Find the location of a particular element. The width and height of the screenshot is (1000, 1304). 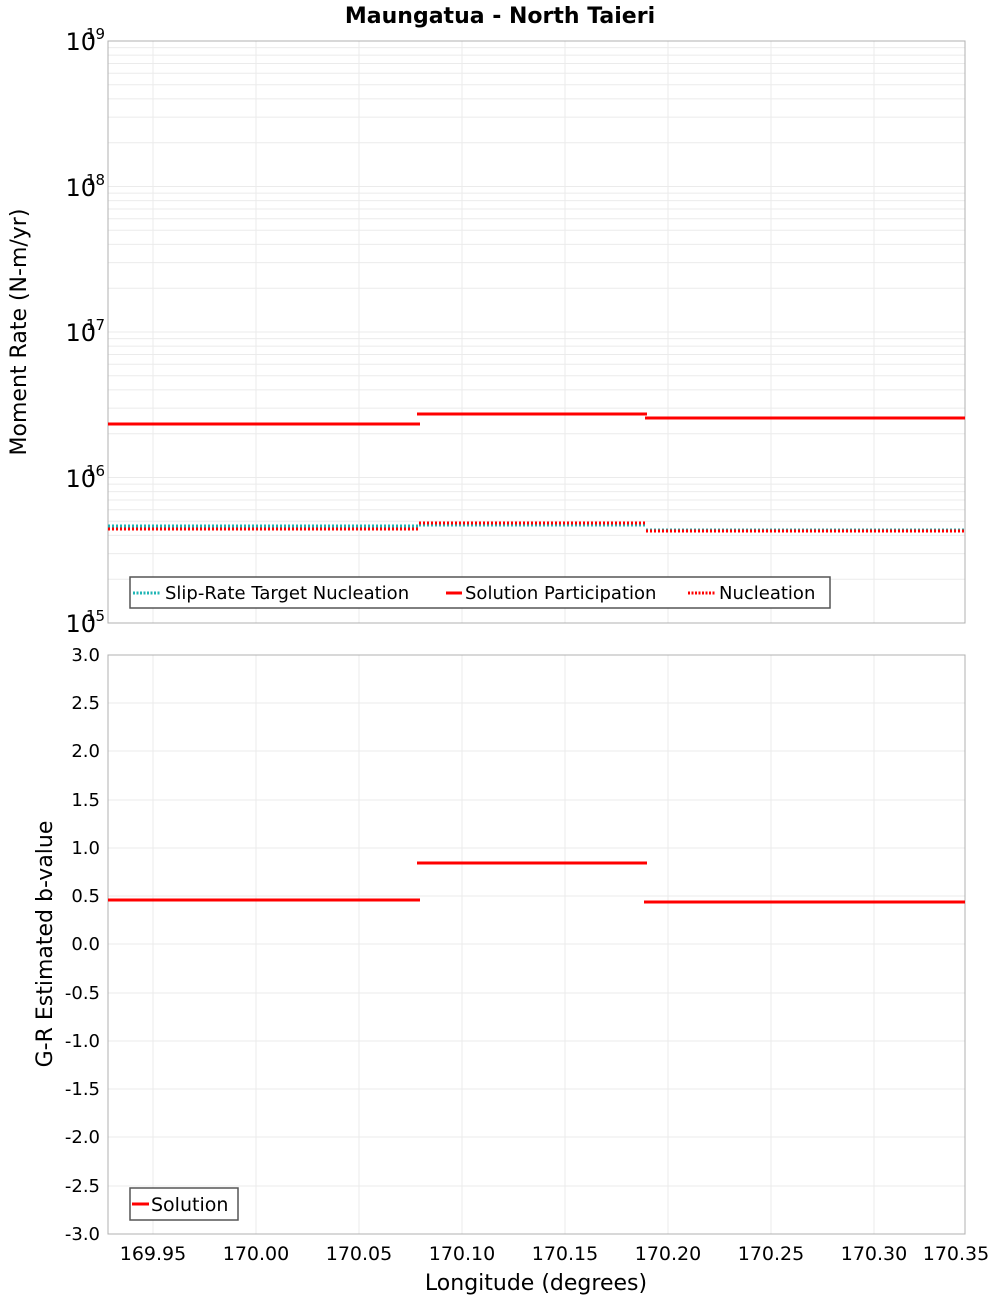

top-y-tick-labels: 10 19 10 18 10 17 10 16 10 15 is located at coordinates (85, 331).